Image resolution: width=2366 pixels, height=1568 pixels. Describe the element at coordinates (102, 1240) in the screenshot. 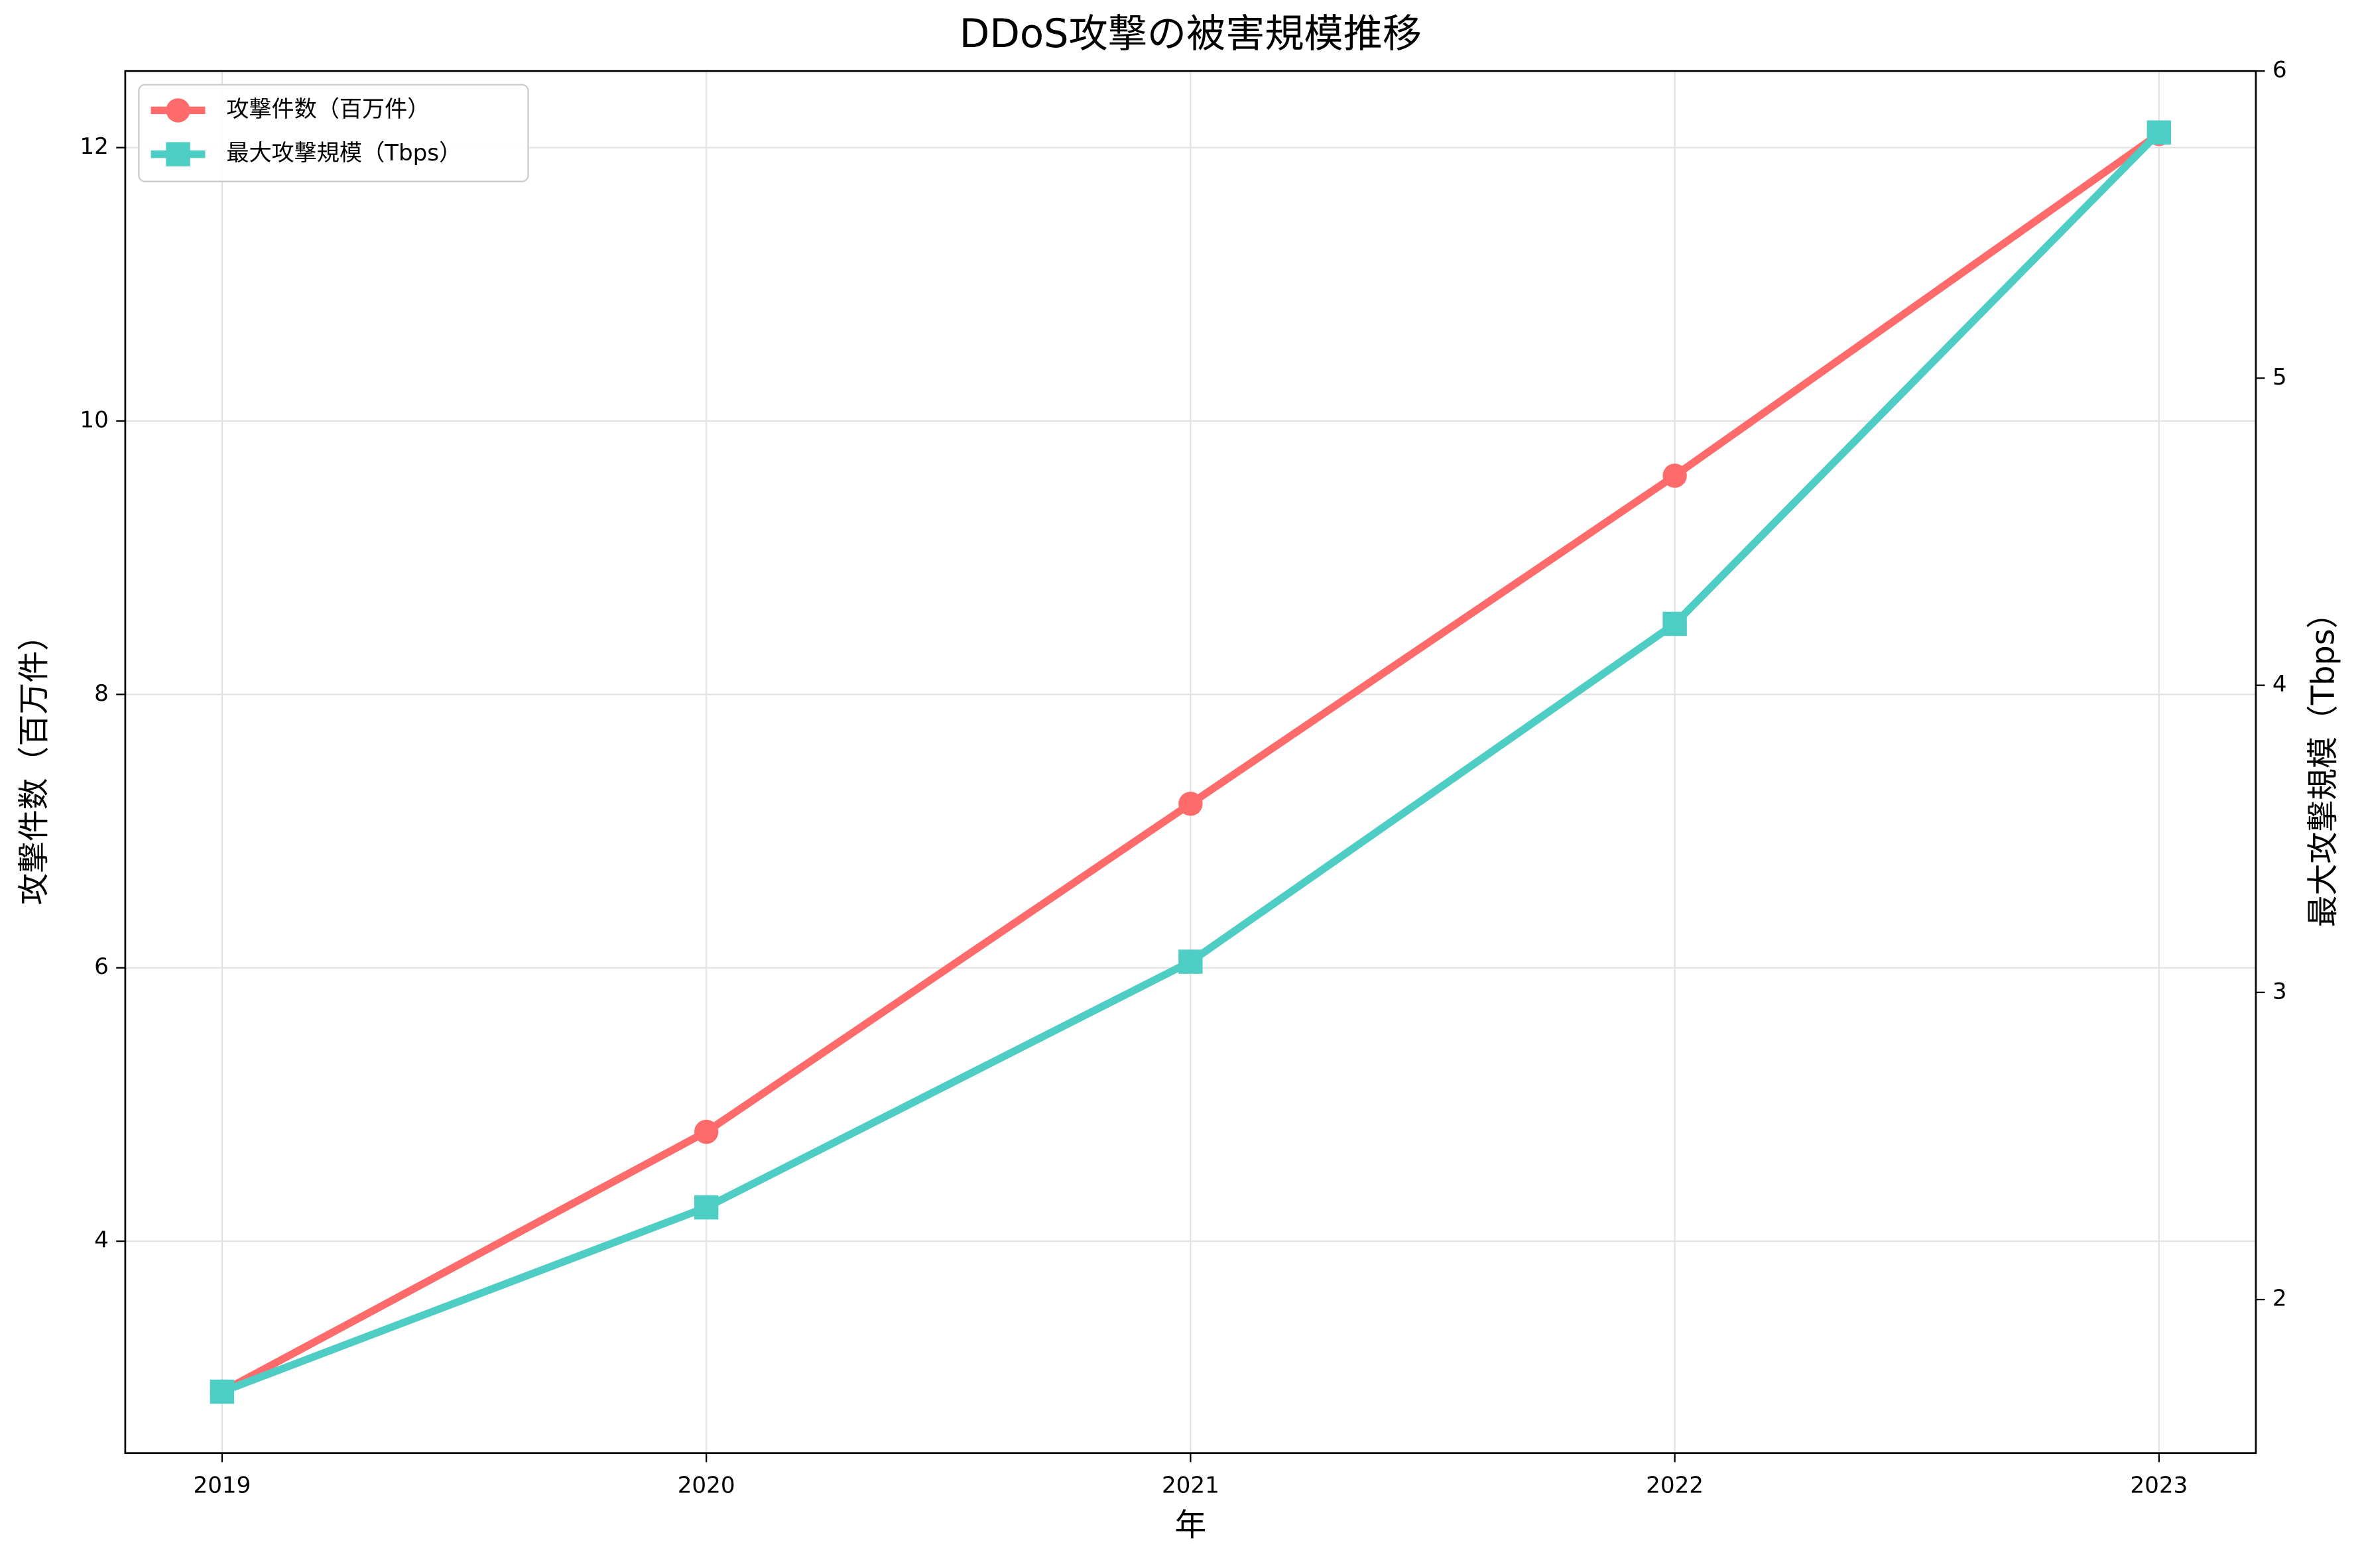

I see `y-tick-label: 4` at that location.